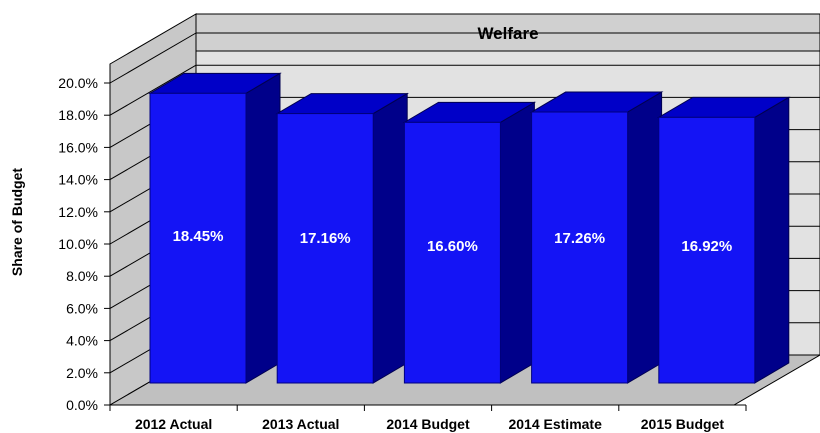  I want to click on x-tick-label: 2015 Budget, so click(683, 424).